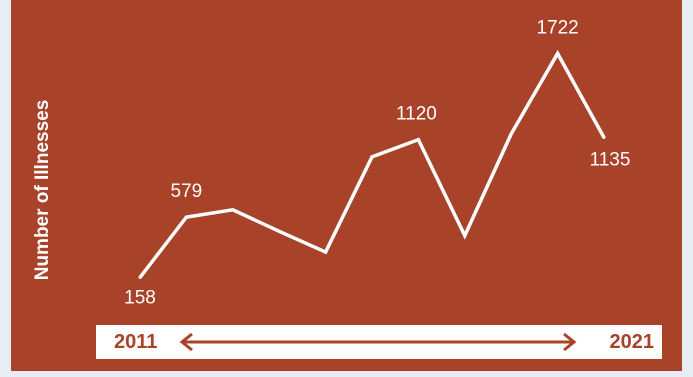 The height and width of the screenshot is (377, 693). Describe the element at coordinates (558, 53) in the screenshot. I see `data-point-2020` at that location.